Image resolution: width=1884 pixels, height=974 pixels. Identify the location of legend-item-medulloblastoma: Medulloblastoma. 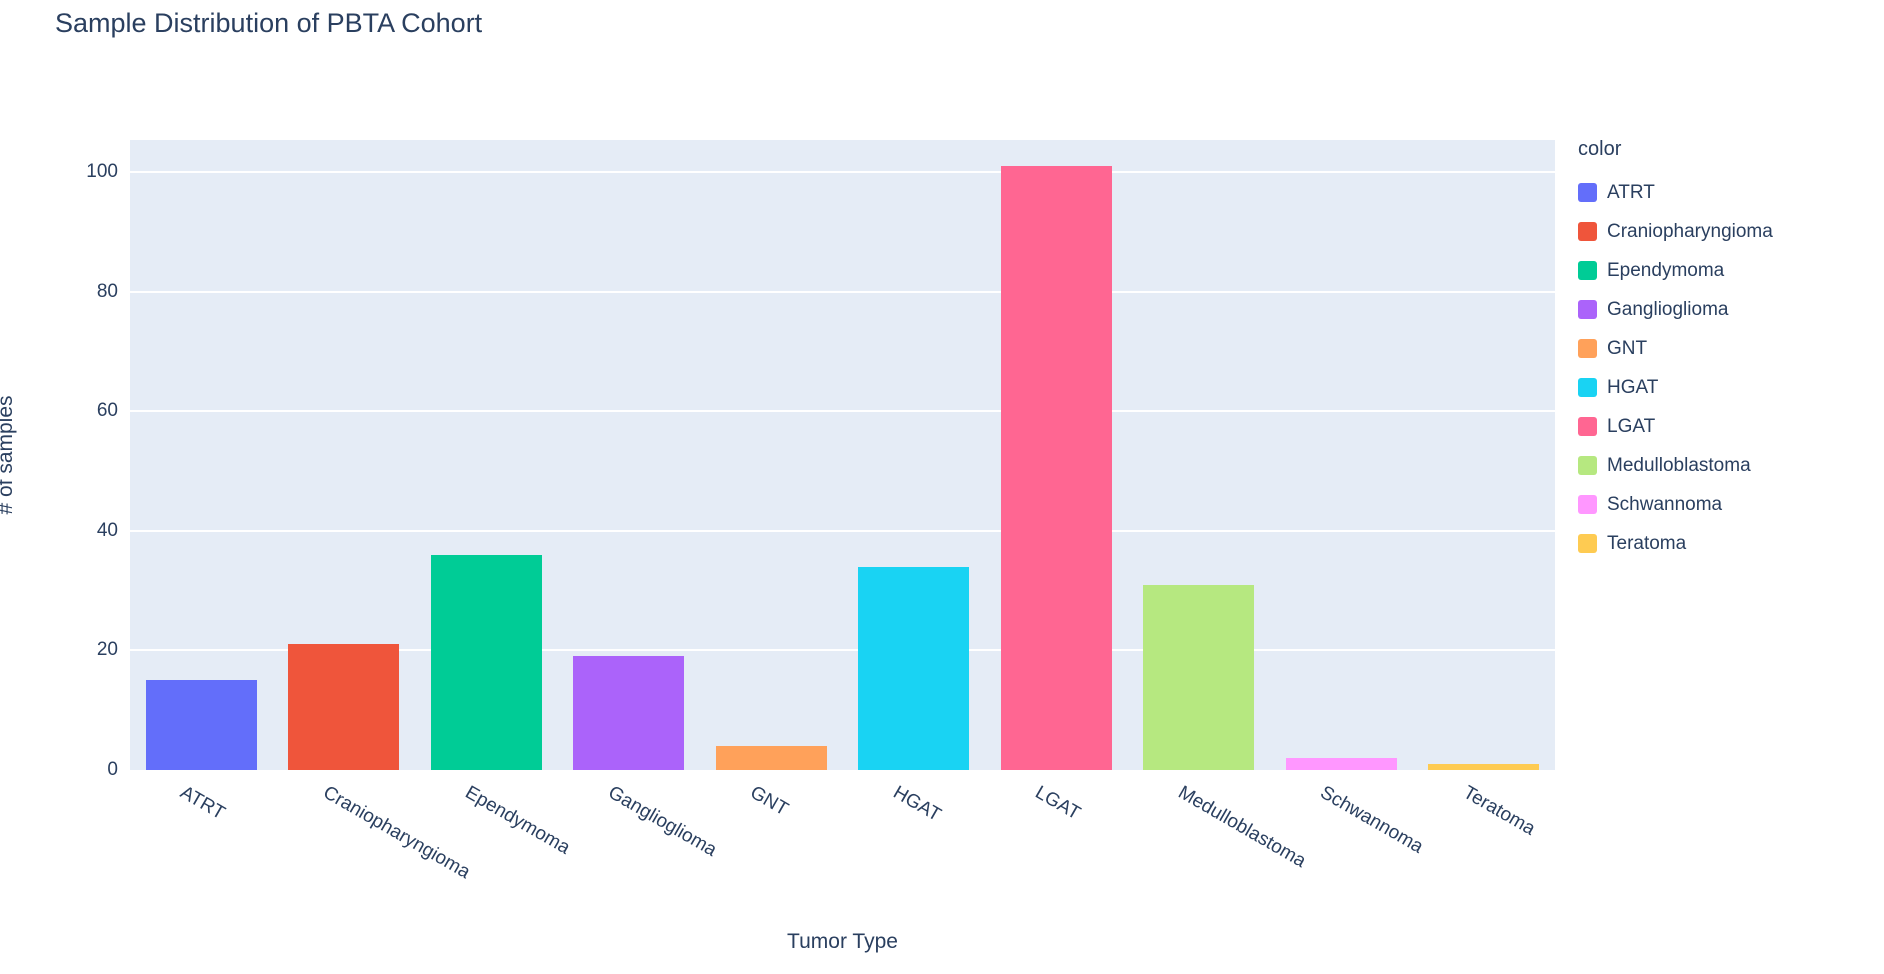
(1723, 465).